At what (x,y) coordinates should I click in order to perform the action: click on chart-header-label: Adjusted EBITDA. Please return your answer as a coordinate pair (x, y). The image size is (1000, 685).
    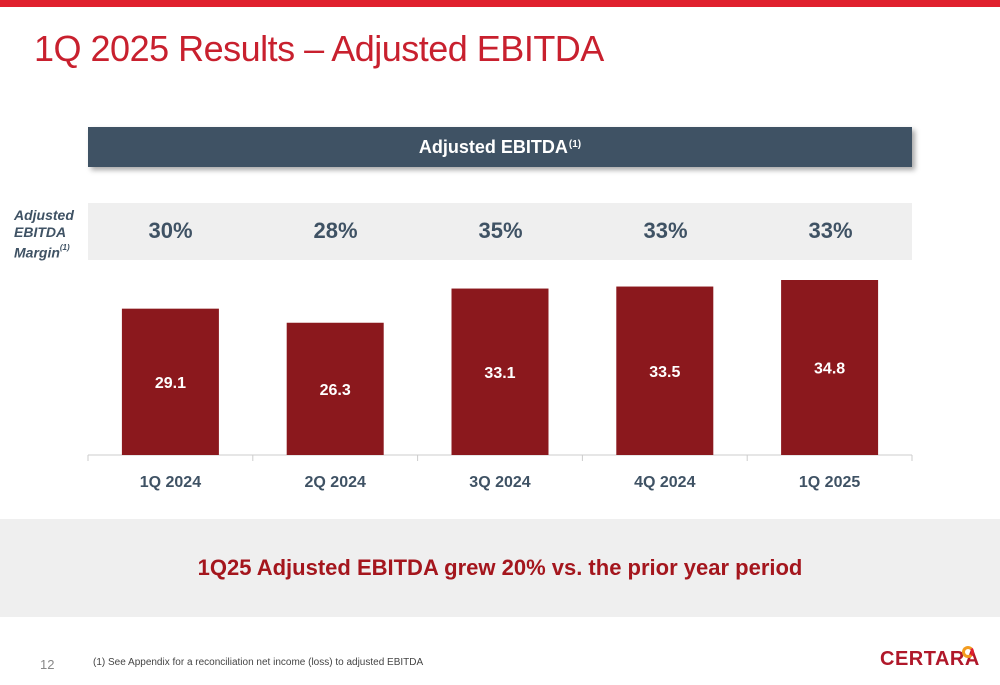
    Looking at the image, I should click on (493, 146).